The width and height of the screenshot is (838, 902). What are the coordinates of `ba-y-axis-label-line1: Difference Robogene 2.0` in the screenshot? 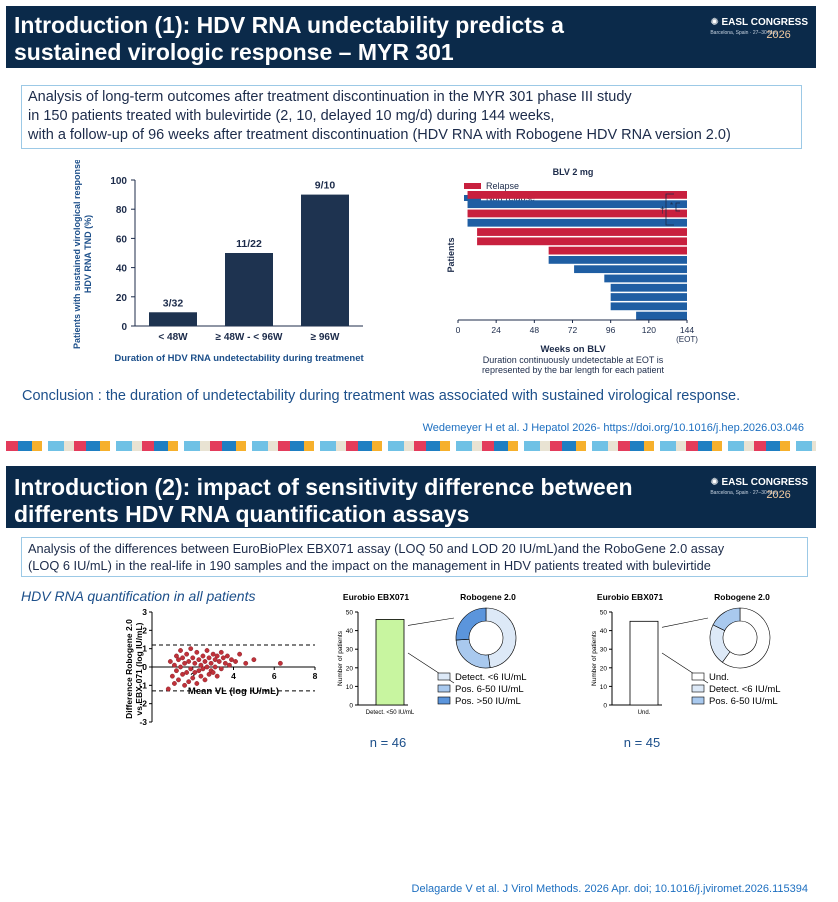 It's located at (129, 669).